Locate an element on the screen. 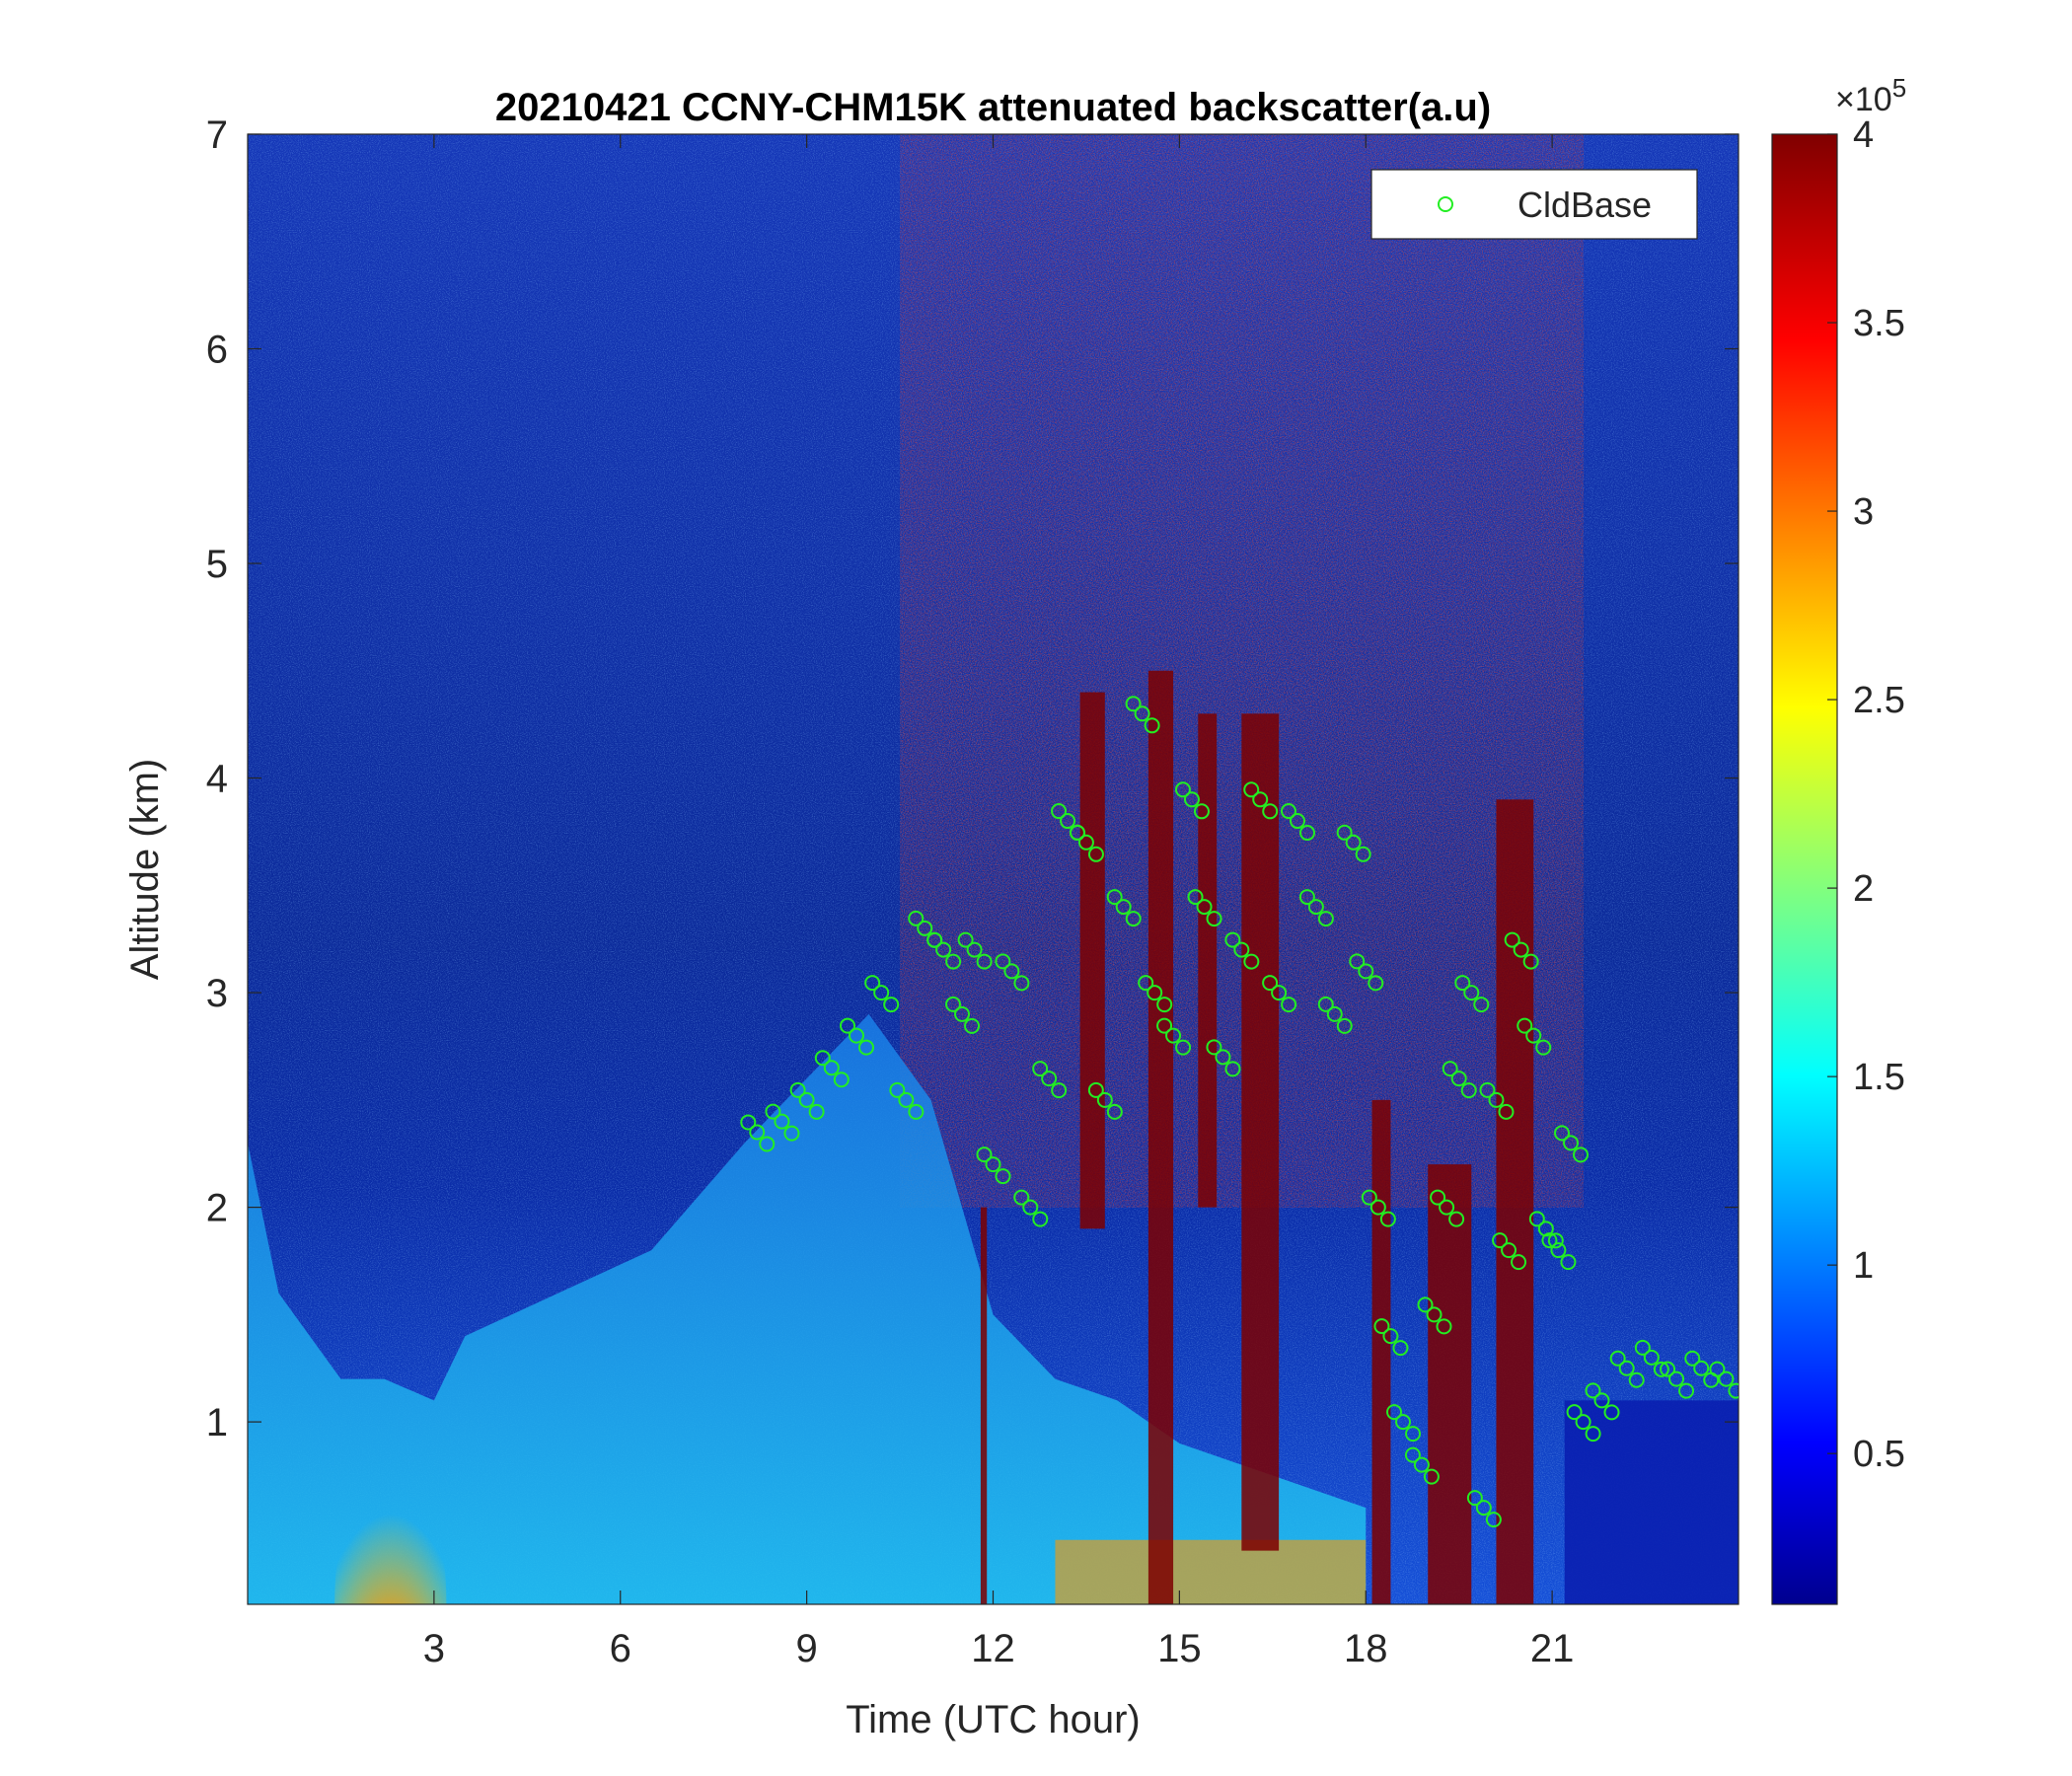  colorbar-tick-label: 1 is located at coordinates (1864, 1266).